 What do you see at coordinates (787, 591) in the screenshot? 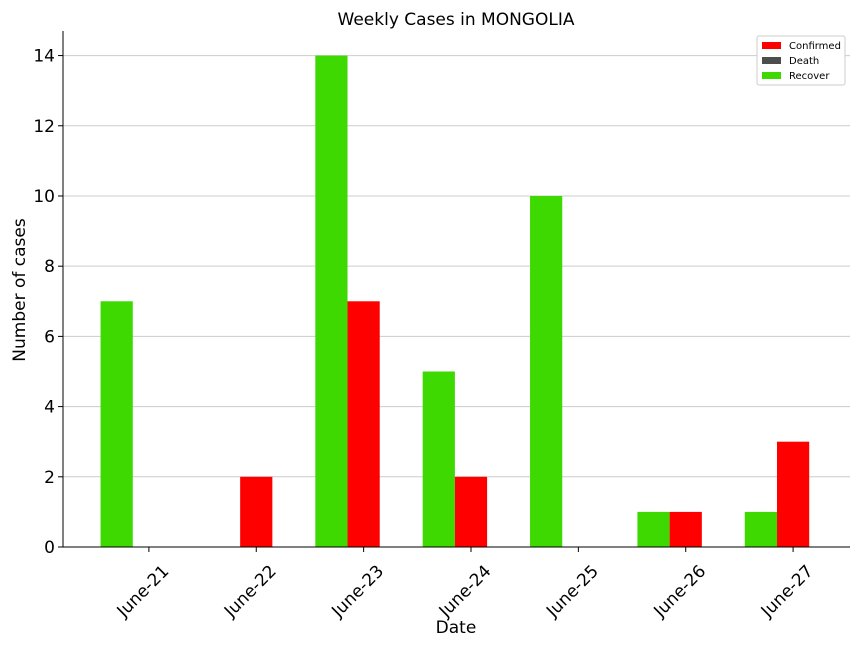
I see `x-tick-label: June-27` at bounding box center [787, 591].